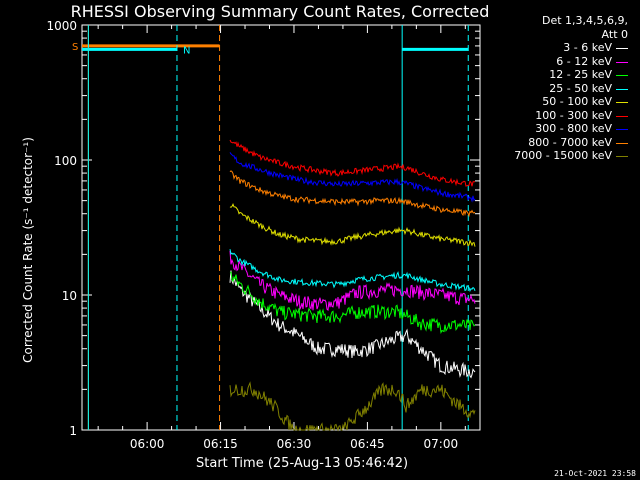  Describe the element at coordinates (584, 61) in the screenshot. I see `legend-label: 6 - 12 keV` at that location.